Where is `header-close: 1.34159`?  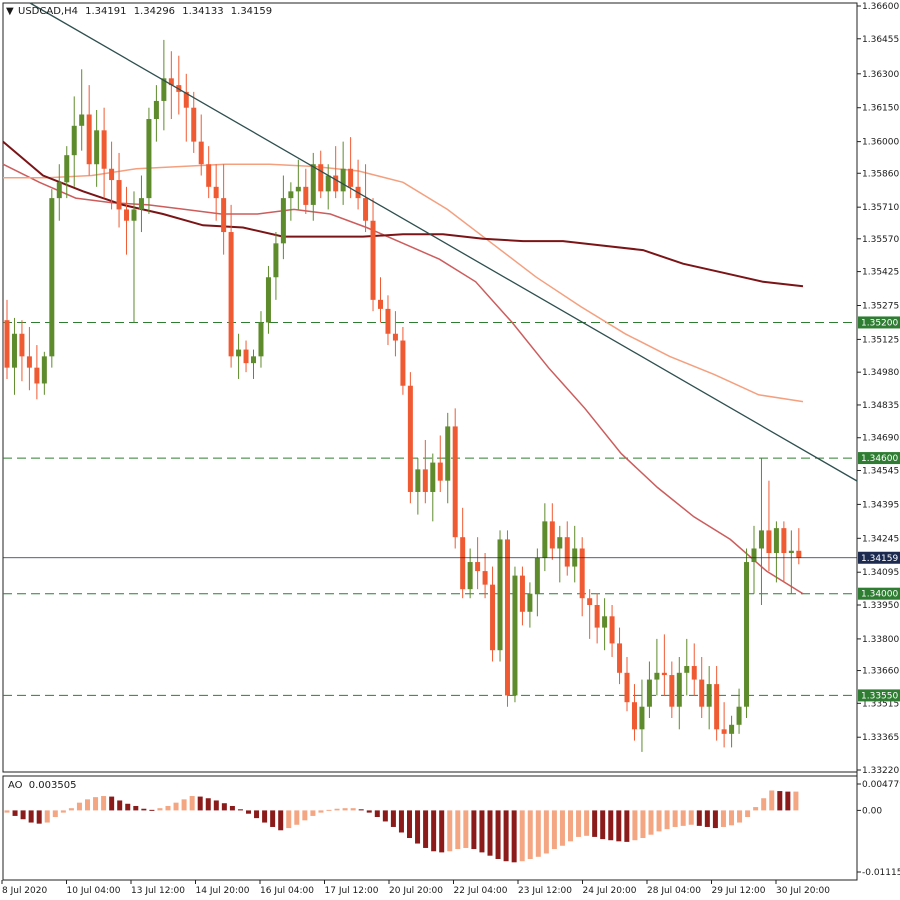
header-close: 1.34159 is located at coordinates (251, 11).